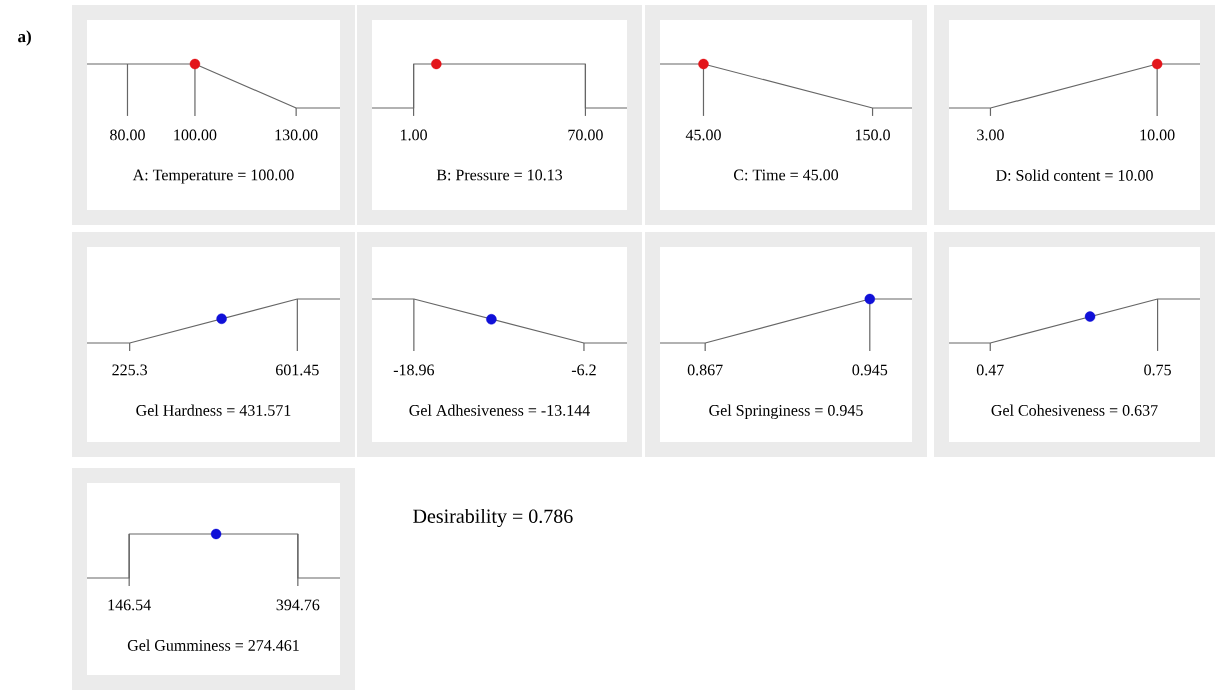 This screenshot has height=693, width=1217. Describe the element at coordinates (493, 518) in the screenshot. I see `text: Desirability = 0.786` at that location.